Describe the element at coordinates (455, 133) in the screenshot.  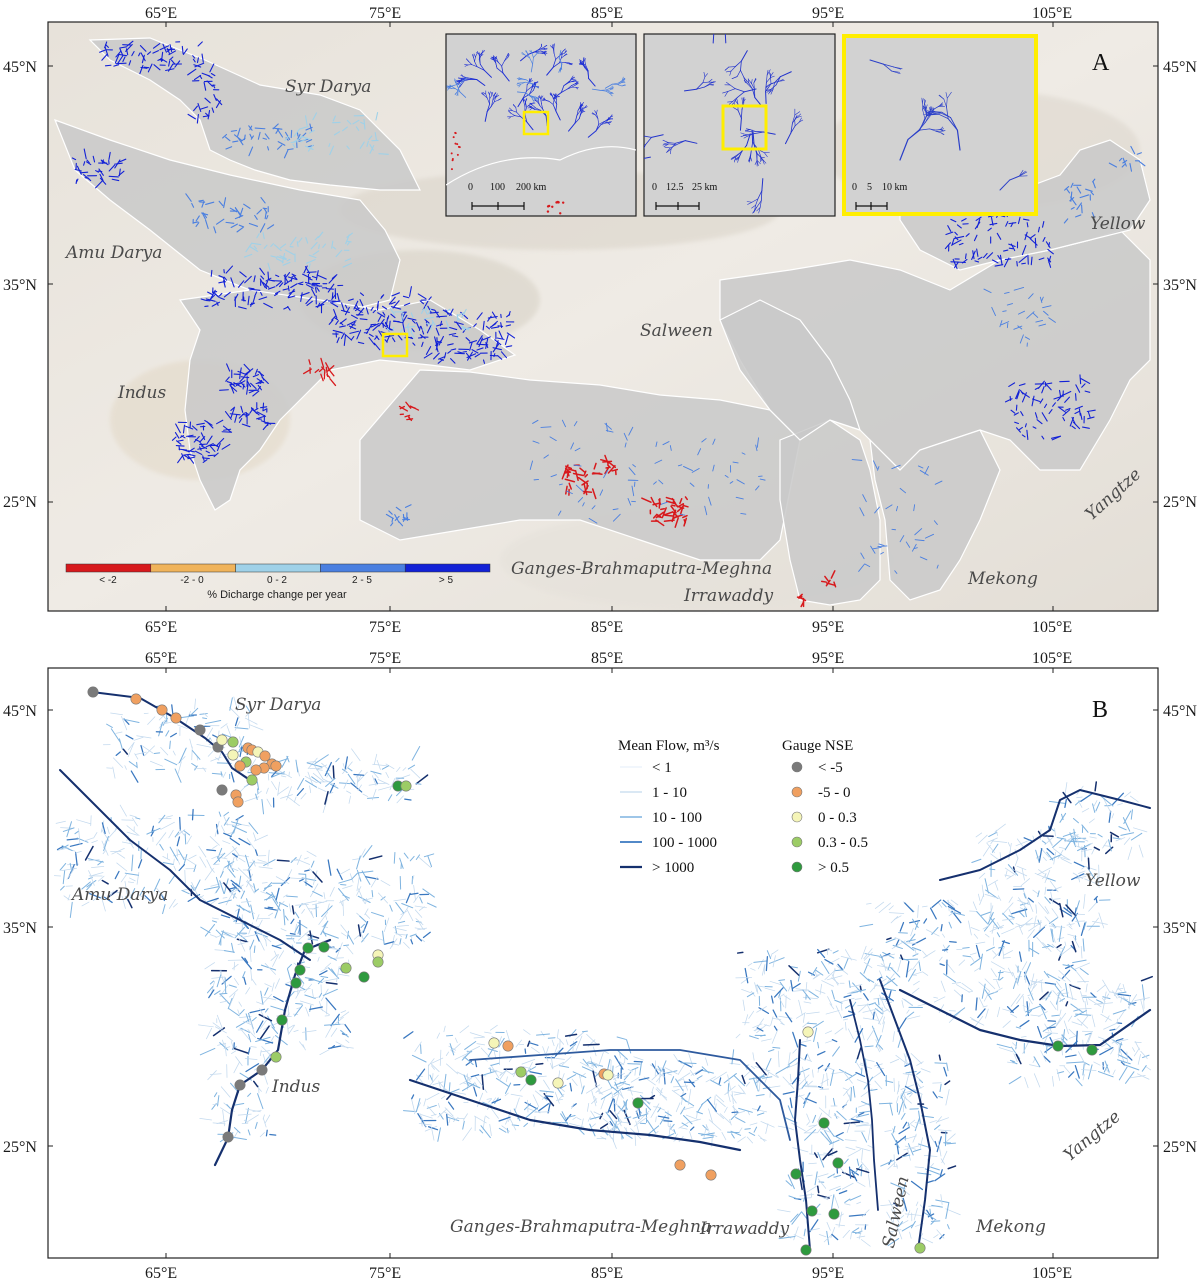
I see `inset-red-mark` at that location.